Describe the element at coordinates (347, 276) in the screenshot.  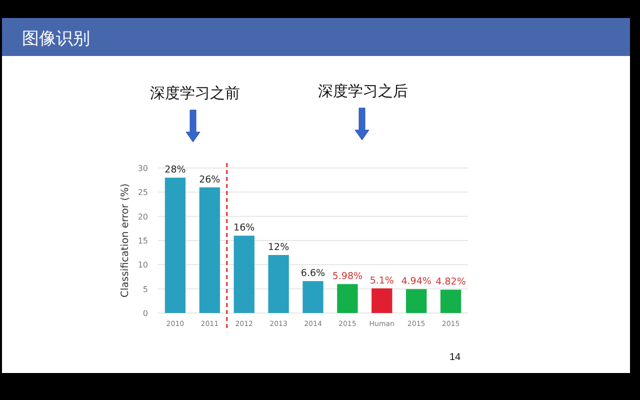
I see `data-label: 5.98%` at that location.